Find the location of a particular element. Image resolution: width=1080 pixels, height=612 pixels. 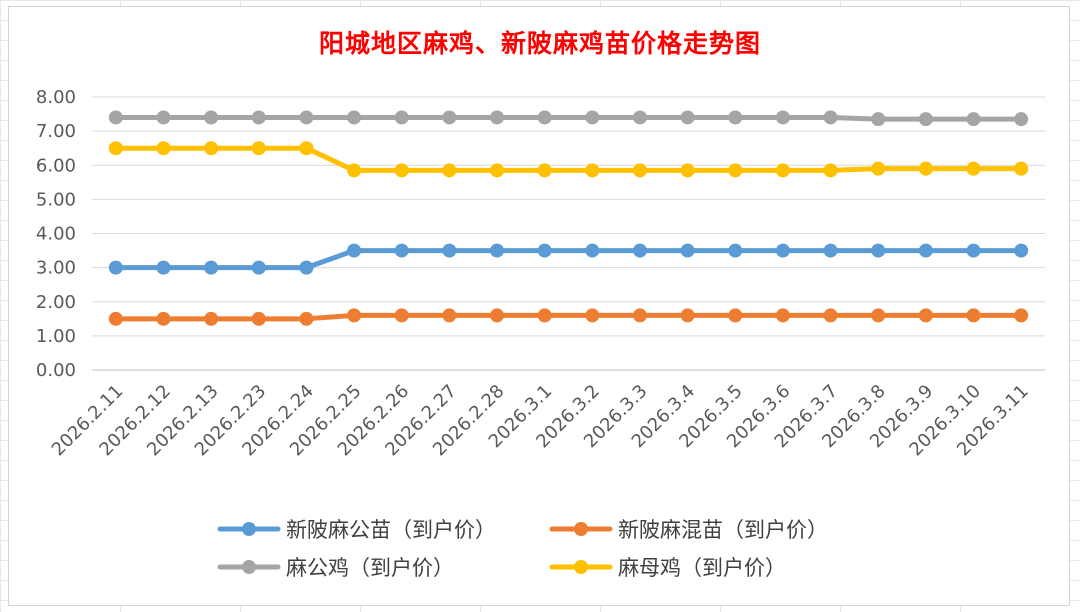

y-tick-label: 1.00 is located at coordinates (56, 336).